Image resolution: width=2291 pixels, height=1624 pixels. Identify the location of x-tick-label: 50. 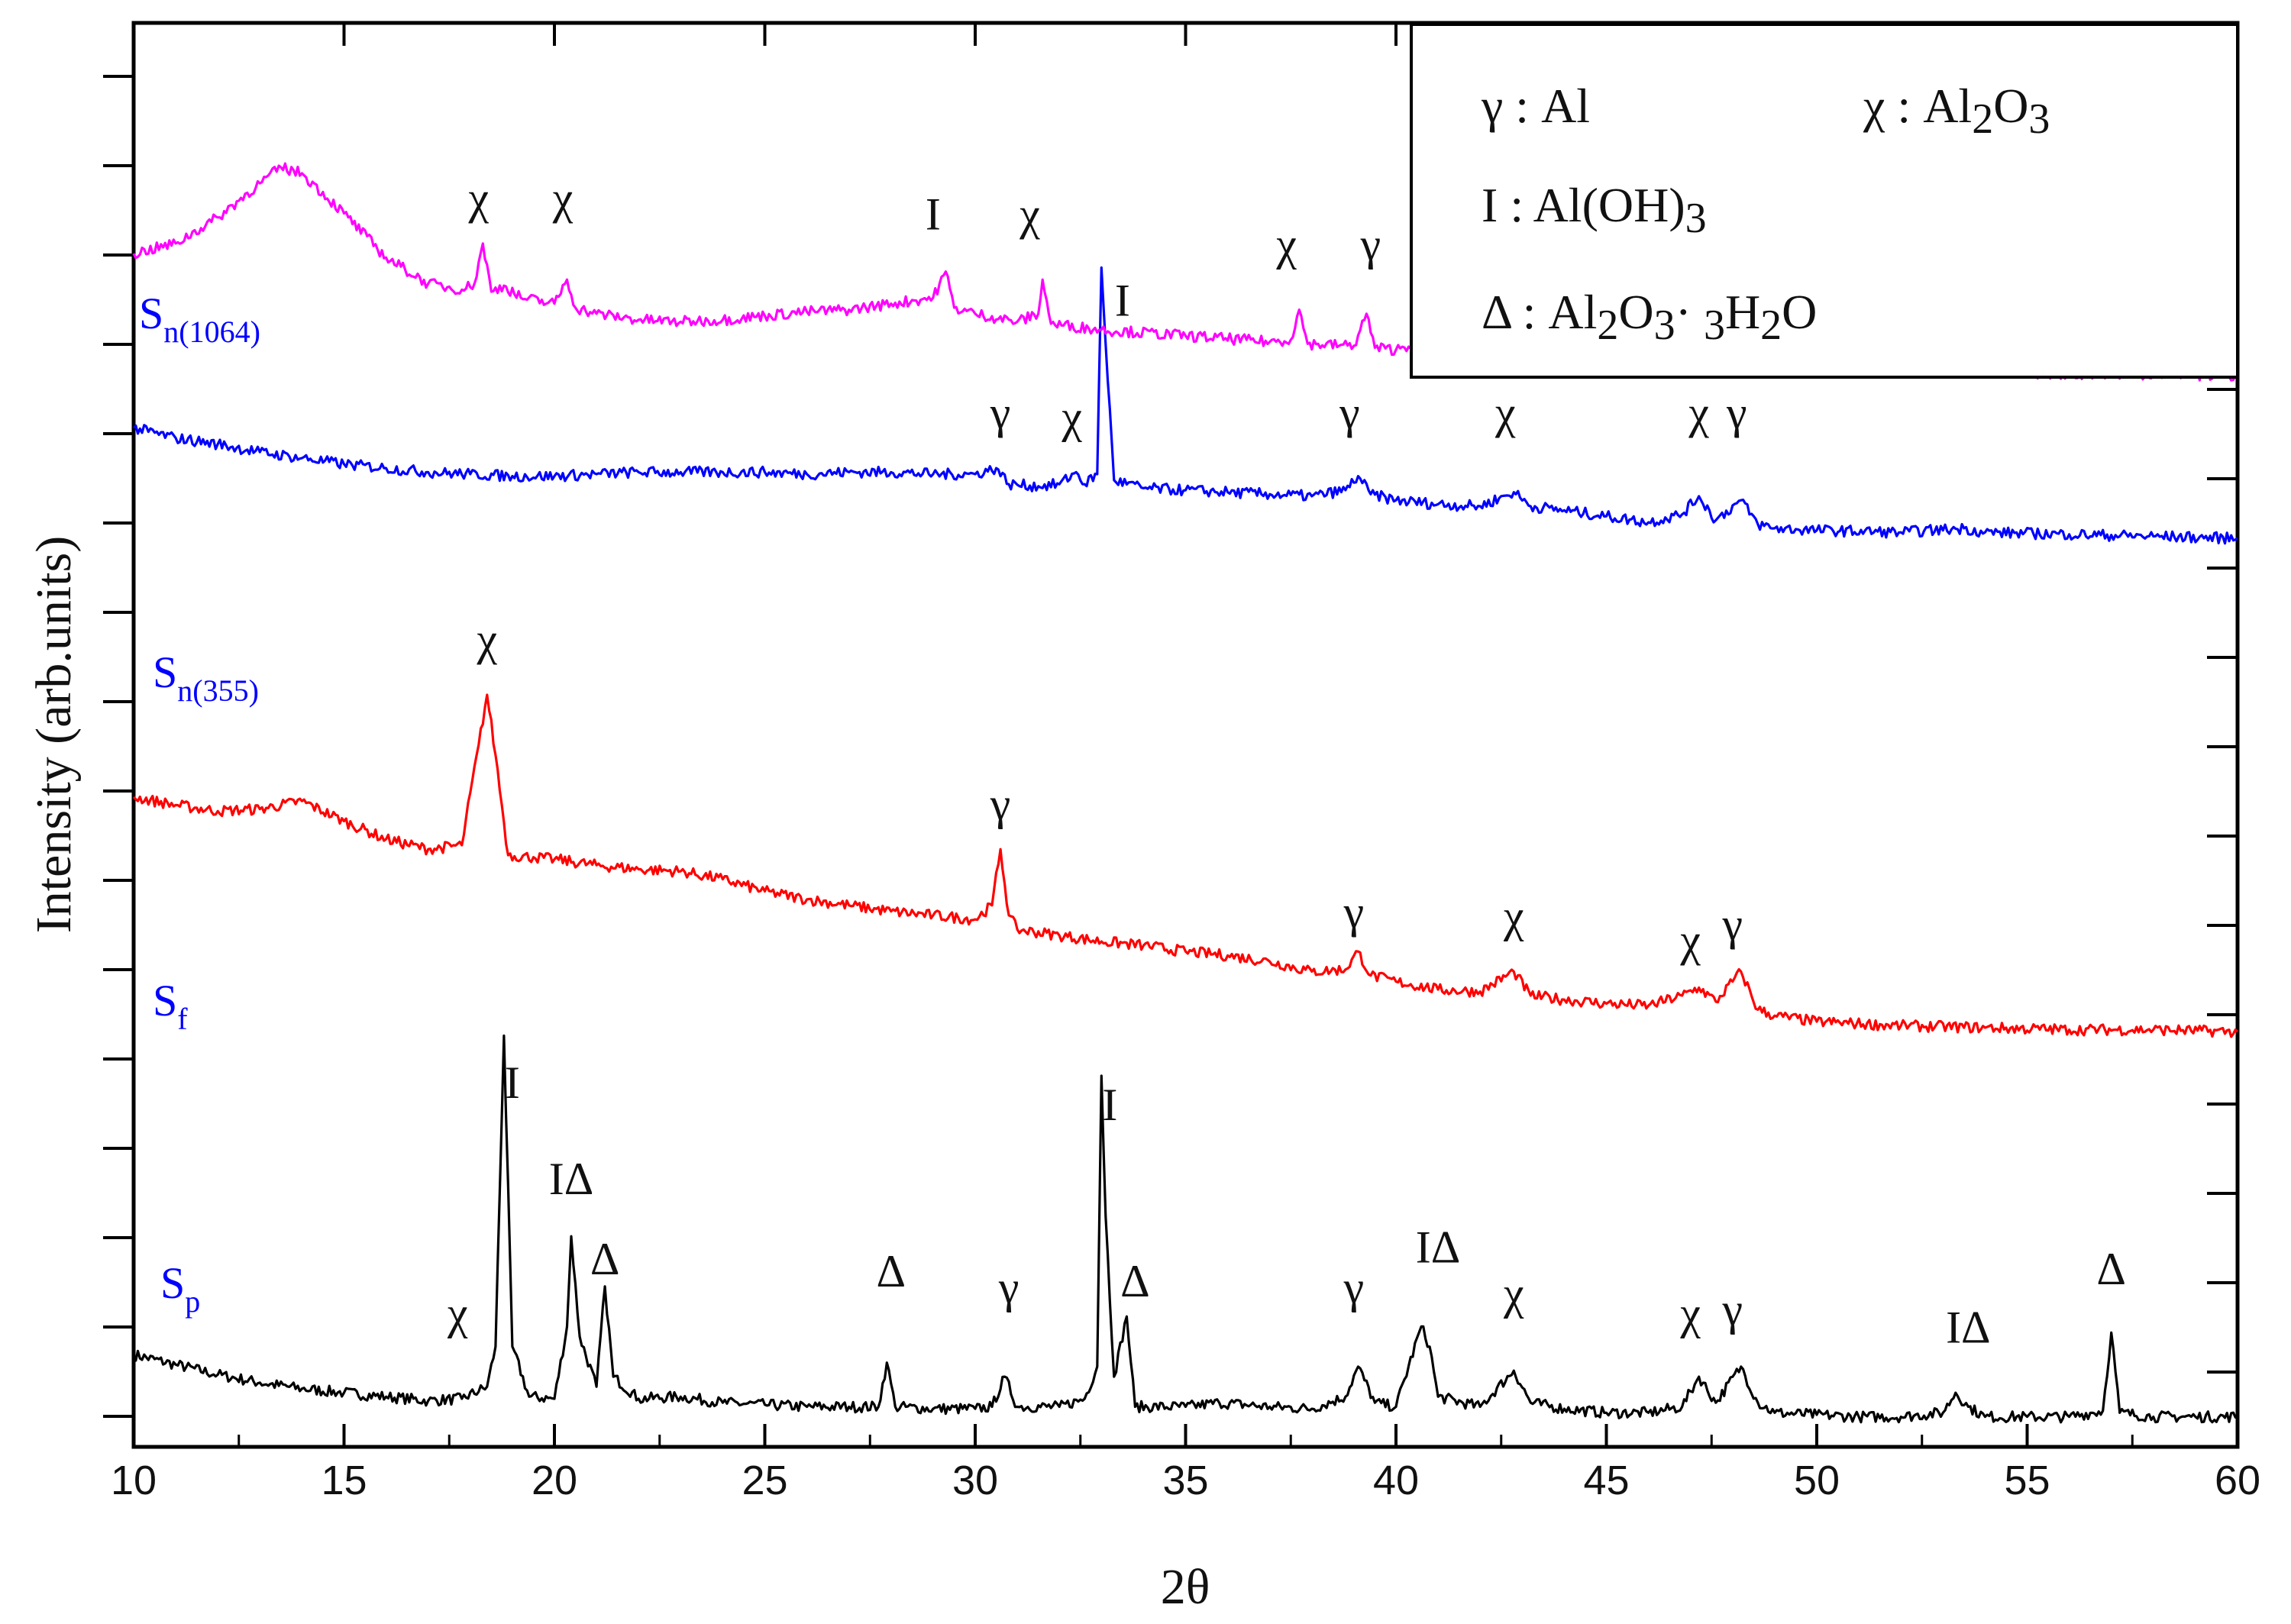
(1817, 1480).